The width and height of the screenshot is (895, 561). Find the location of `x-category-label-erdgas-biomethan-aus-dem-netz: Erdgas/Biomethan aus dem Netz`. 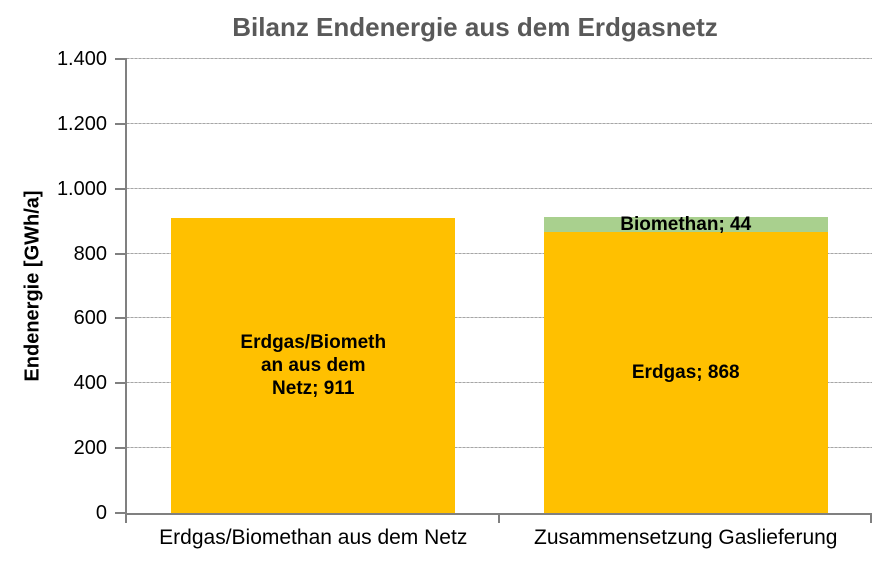

x-category-label-erdgas-biomethan-aus-dem-netz: Erdgas/Biomethan aus dem Netz is located at coordinates (313, 537).